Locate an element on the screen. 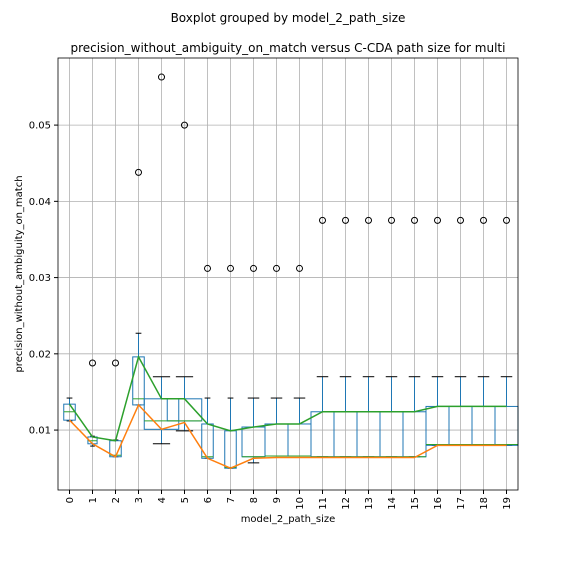 This screenshot has width=576, height=576. x-tick-label: 2 is located at coordinates (116, 500).